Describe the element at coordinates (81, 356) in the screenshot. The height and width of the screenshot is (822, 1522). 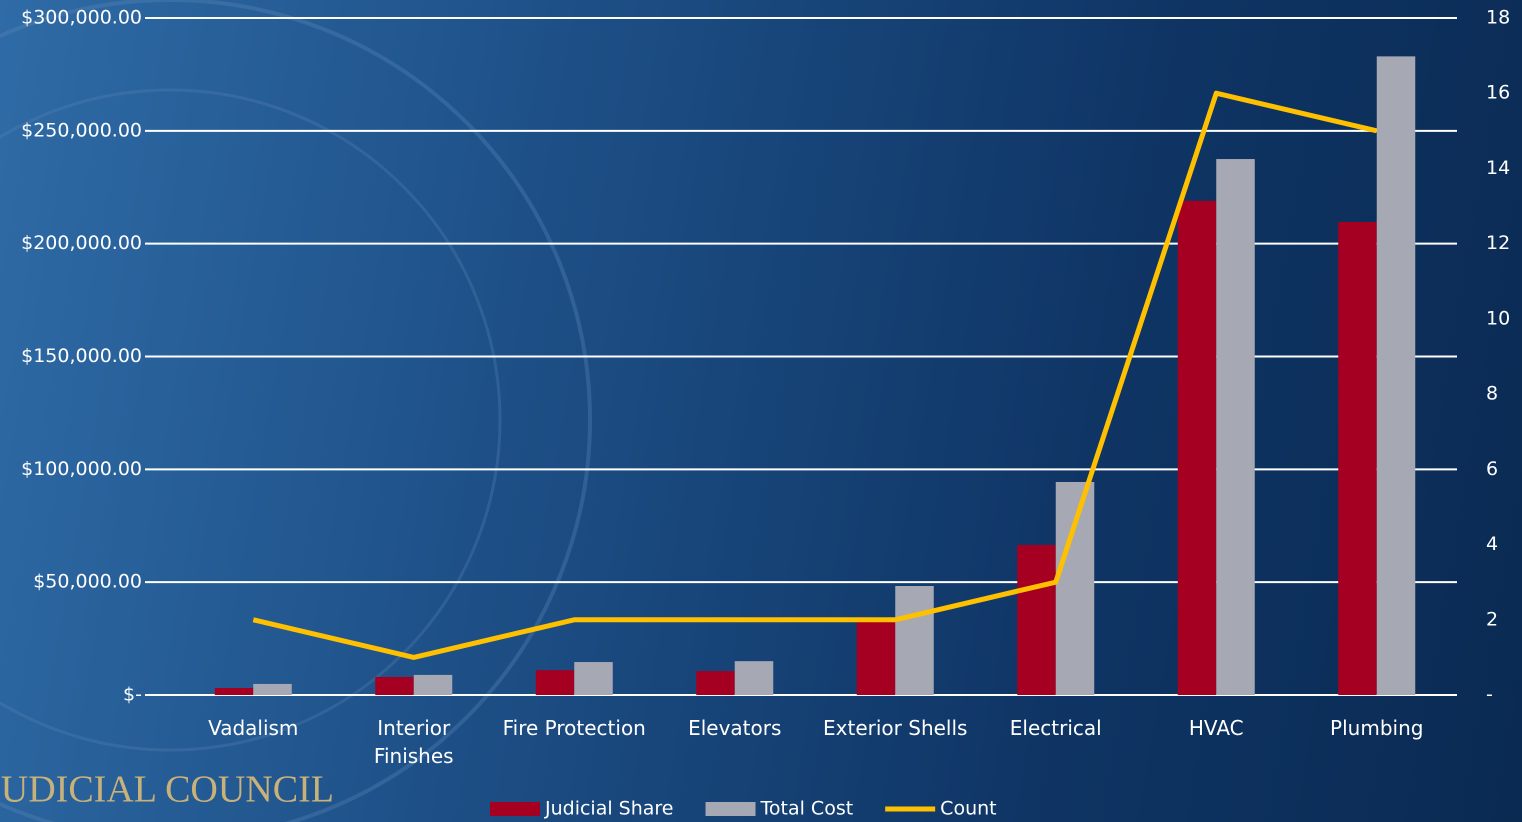
I see `y-tick-label: $150,000.00` at that location.